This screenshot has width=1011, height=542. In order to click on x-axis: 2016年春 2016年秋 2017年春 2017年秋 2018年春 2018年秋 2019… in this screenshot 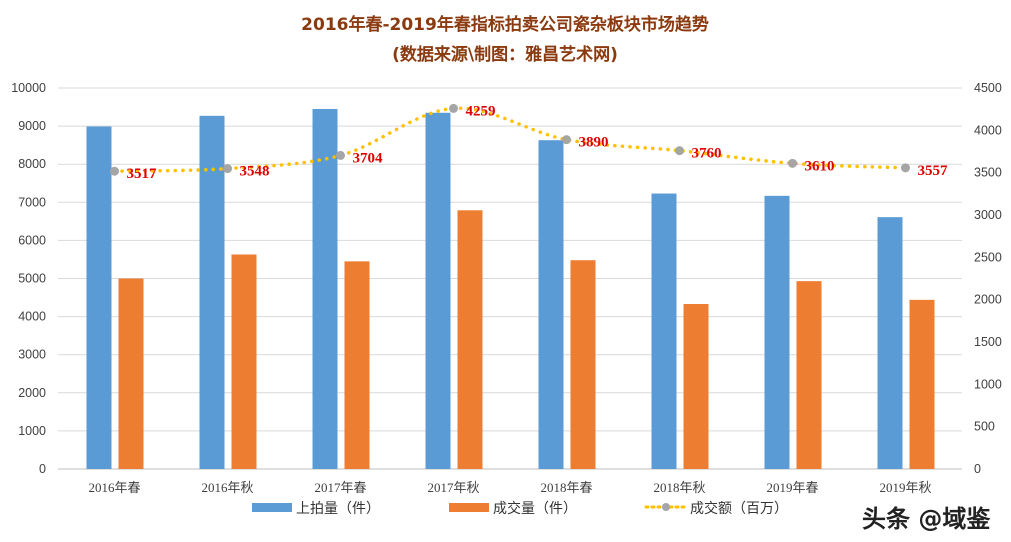, I will do `click(509, 487)`.